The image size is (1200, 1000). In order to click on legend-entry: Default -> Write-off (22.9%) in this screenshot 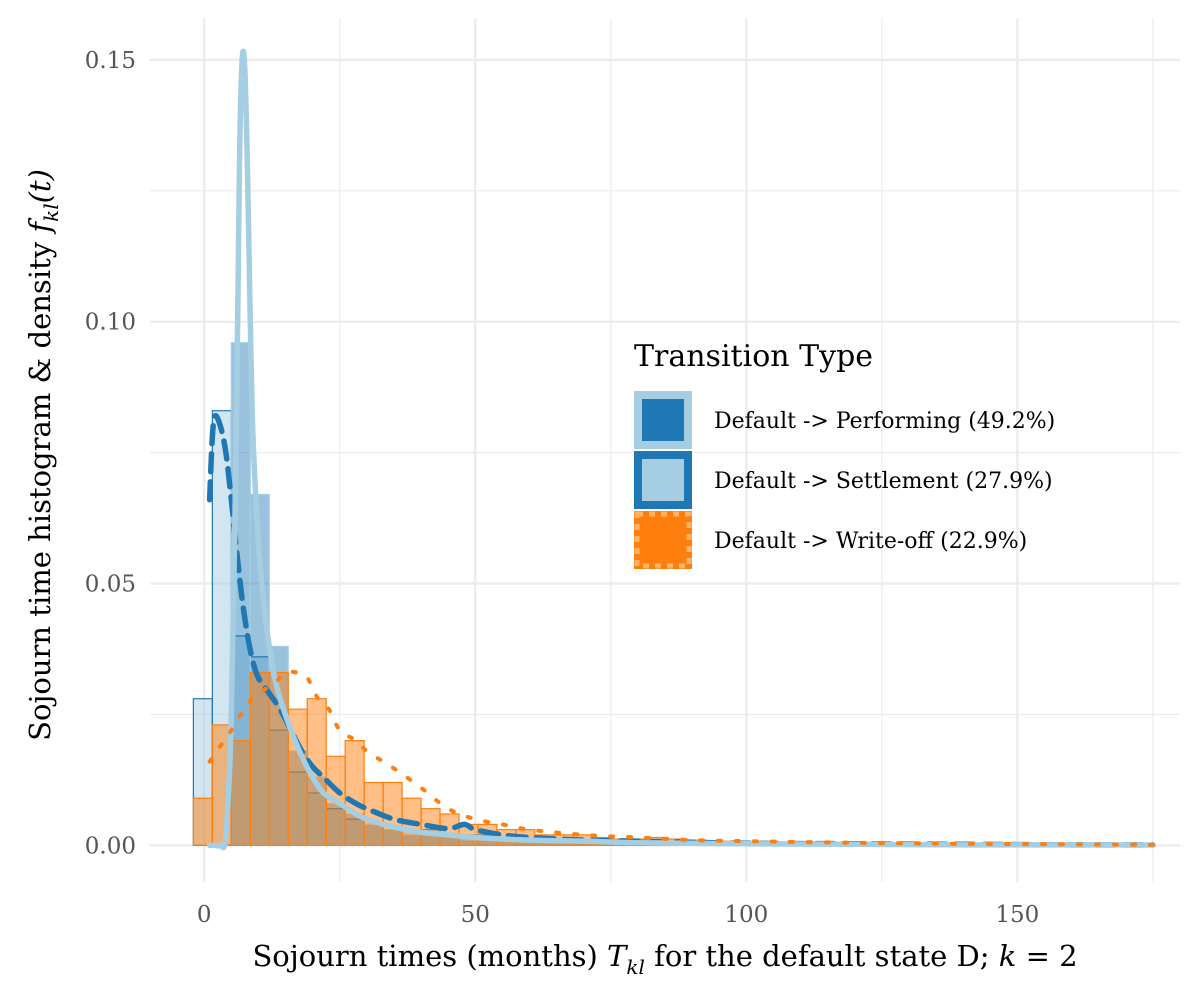, I will do `click(830, 540)`.